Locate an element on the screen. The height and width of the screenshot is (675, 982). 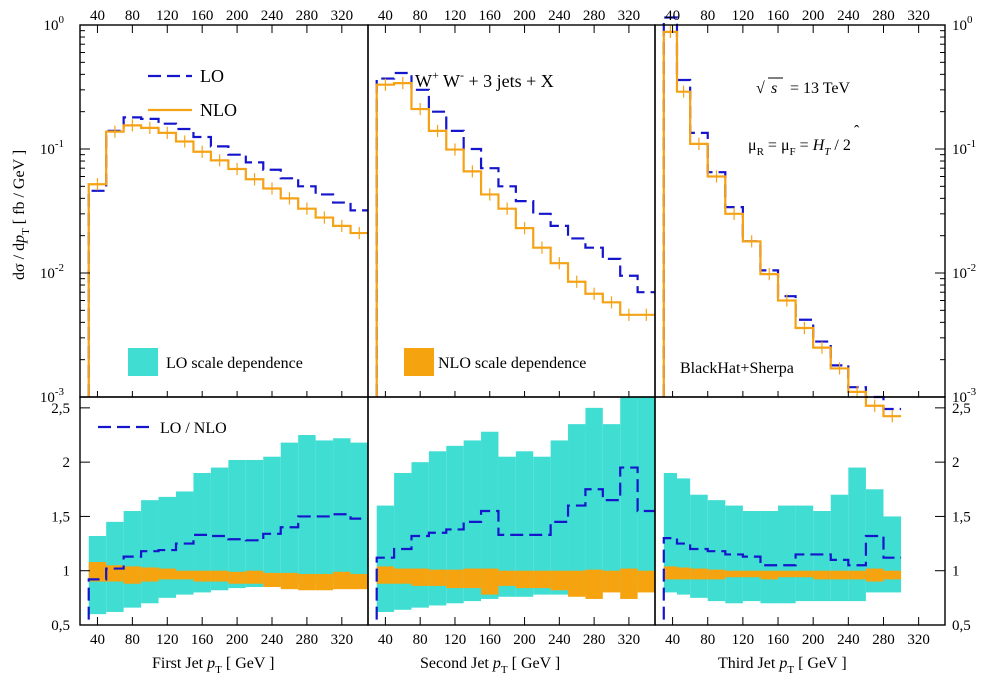
ratio-y-tick-label-right: 2 is located at coordinates (956, 463).